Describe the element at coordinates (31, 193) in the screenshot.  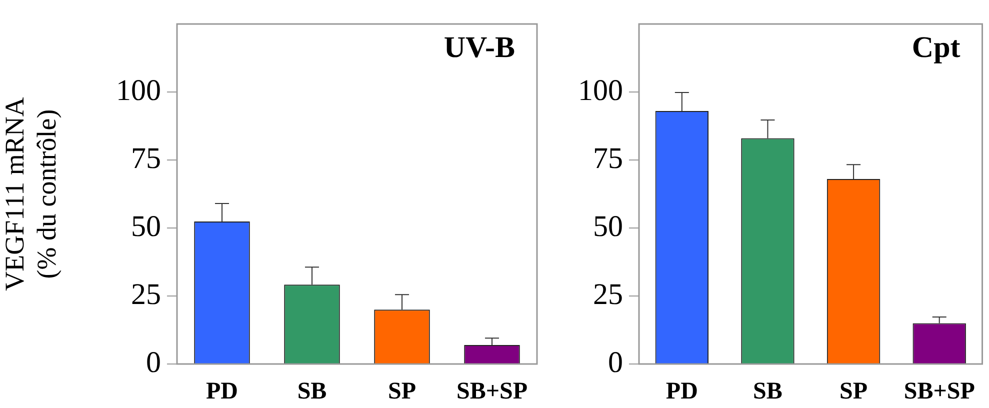
I see `y-axis-title: VEGF111 mRNA (% du contrôle)` at that location.